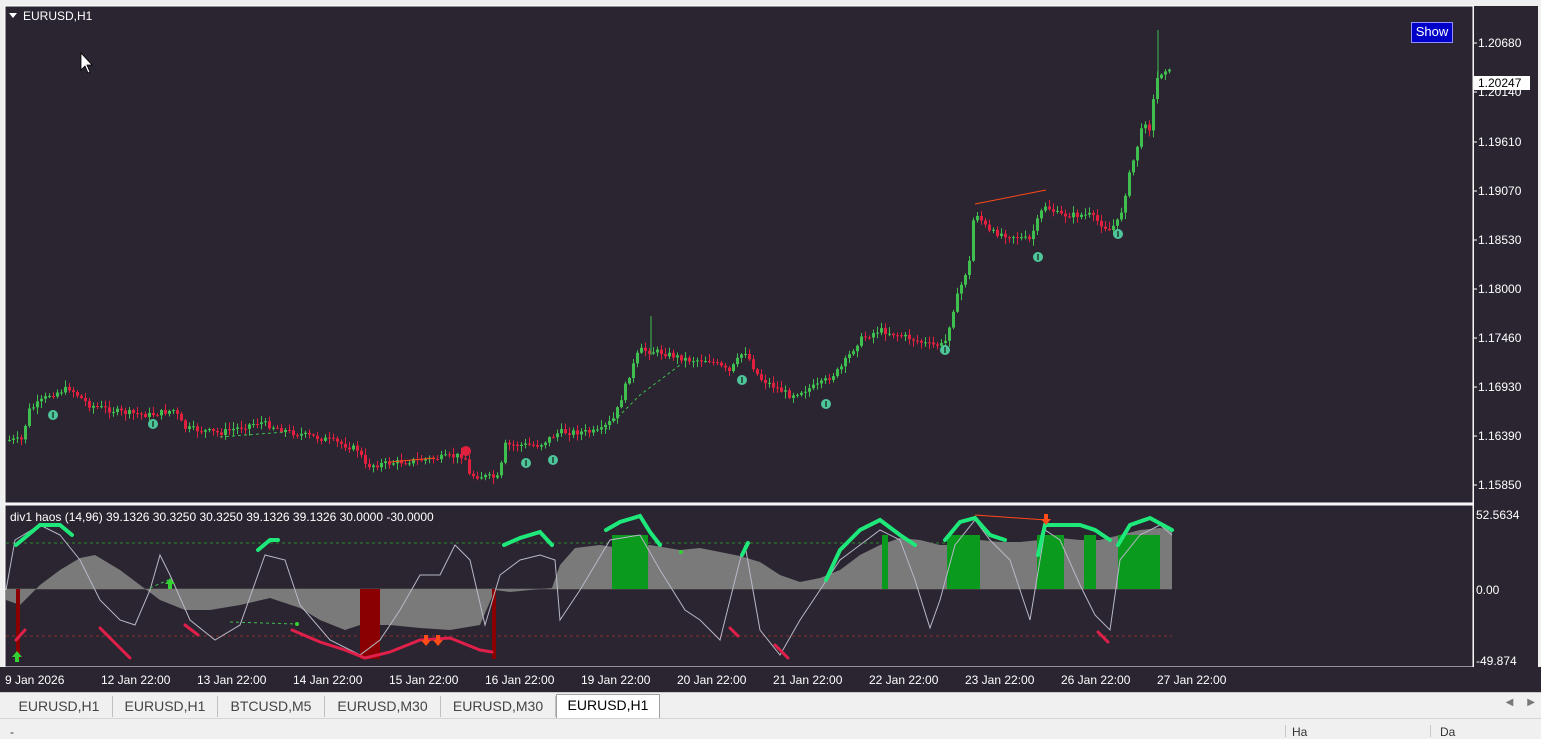  Describe the element at coordinates (412, 460) in the screenshot. I see `divergence-line` at that location.